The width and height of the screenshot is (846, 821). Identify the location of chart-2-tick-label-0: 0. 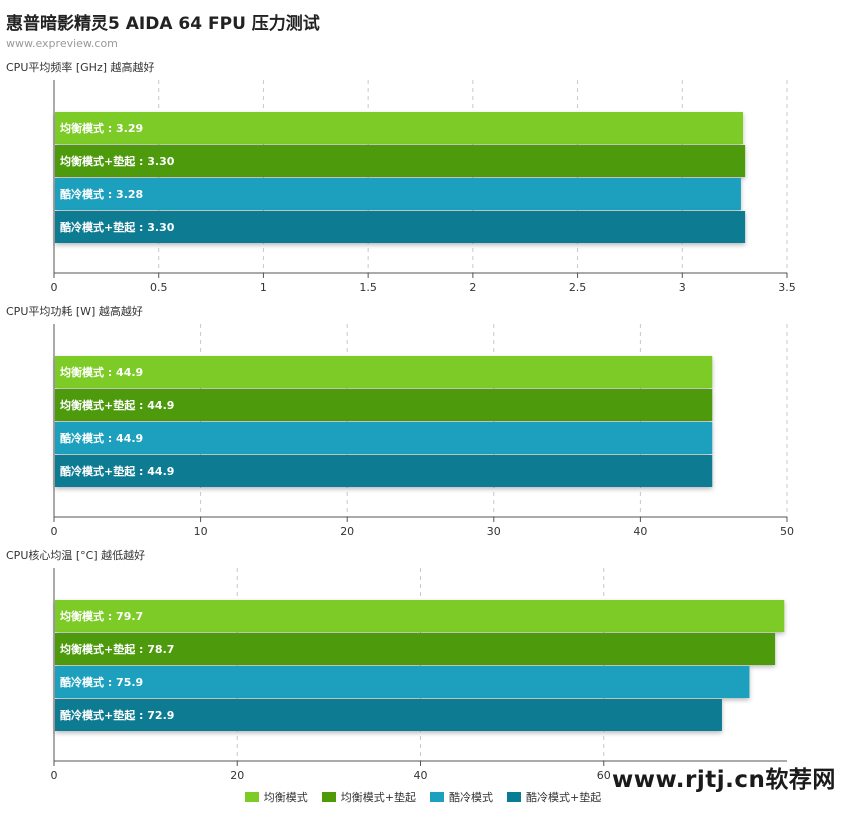
(54, 775).